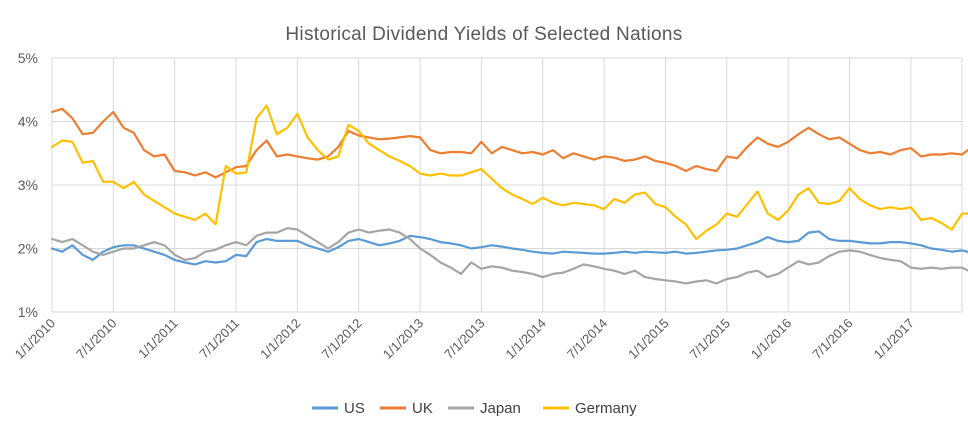 Image resolution: width=968 pixels, height=445 pixels. What do you see at coordinates (500, 408) in the screenshot?
I see `legend-label-japan: Japan` at bounding box center [500, 408].